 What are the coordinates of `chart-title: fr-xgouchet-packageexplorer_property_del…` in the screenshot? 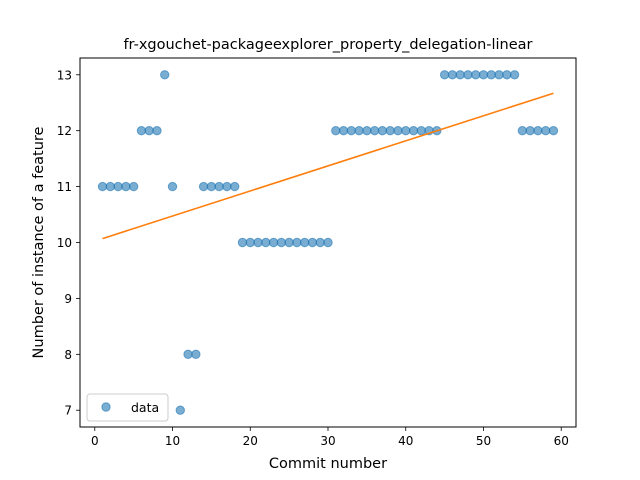 It's located at (327, 45).